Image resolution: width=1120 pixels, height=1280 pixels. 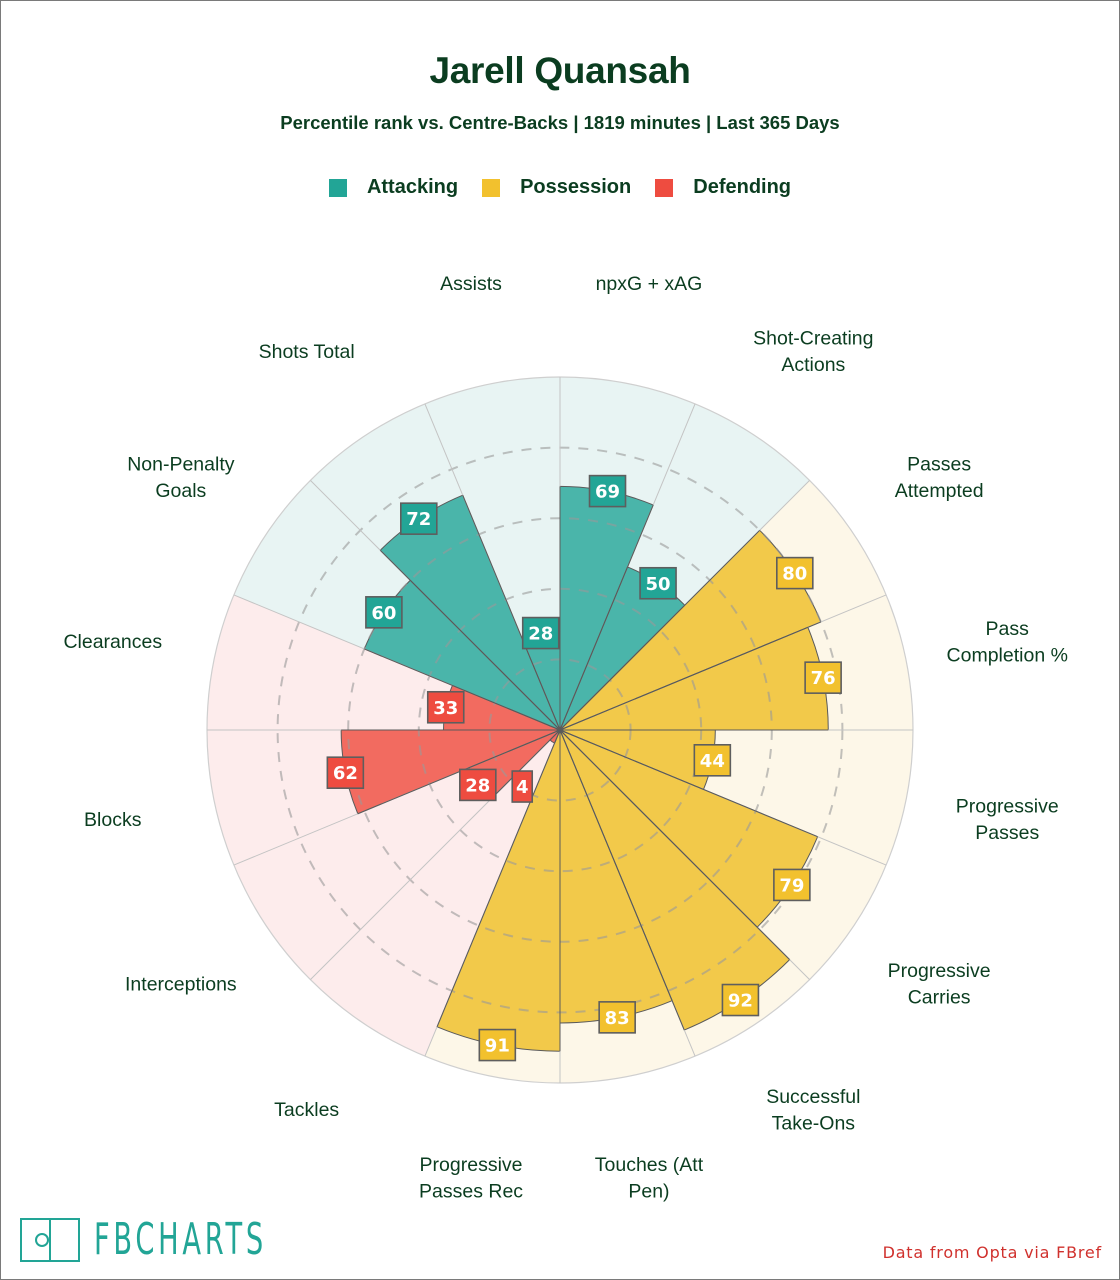 I want to click on value-label-text: 92, so click(x=740, y=1001).